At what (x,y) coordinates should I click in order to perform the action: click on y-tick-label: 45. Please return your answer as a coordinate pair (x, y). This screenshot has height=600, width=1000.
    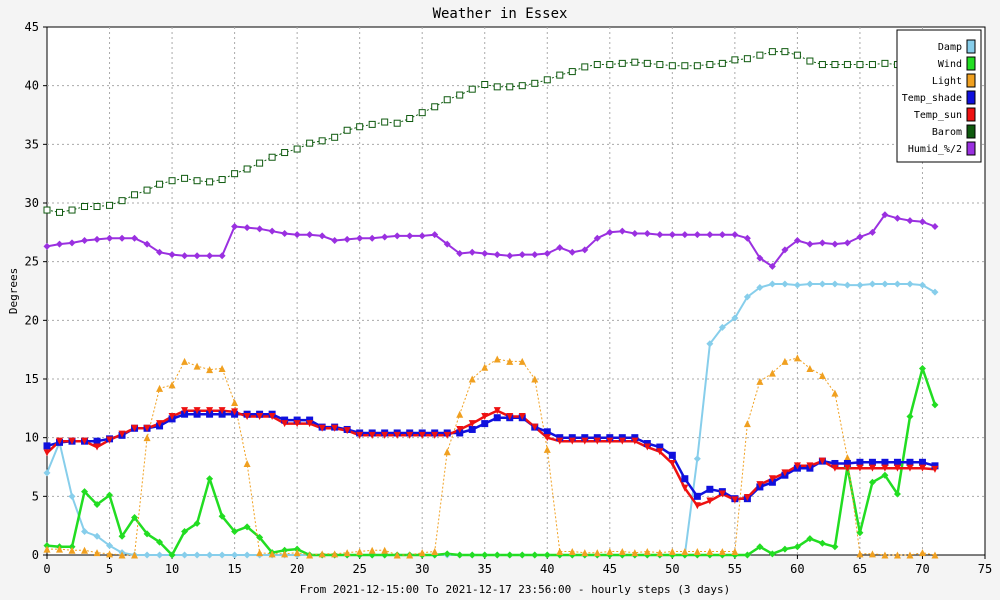
    Looking at the image, I should click on (32, 27).